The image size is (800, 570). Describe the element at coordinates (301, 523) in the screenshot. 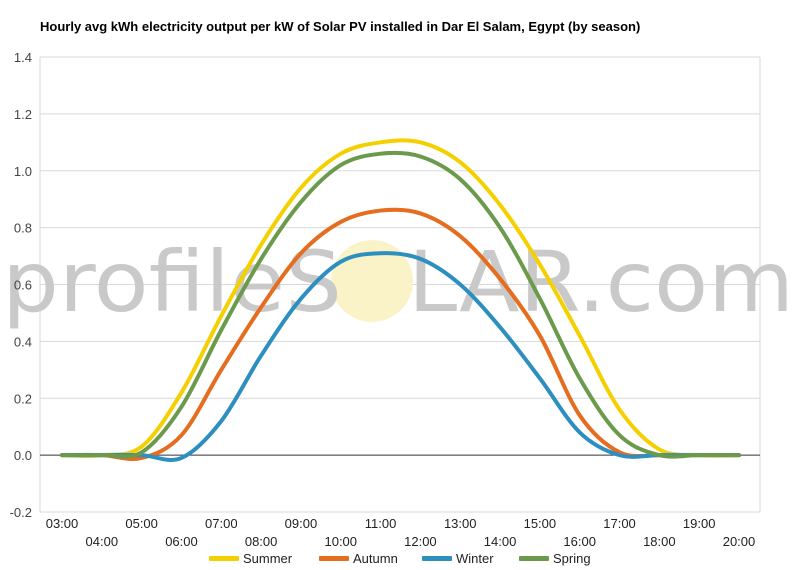

I see `x-tick-label: 09:00` at that location.